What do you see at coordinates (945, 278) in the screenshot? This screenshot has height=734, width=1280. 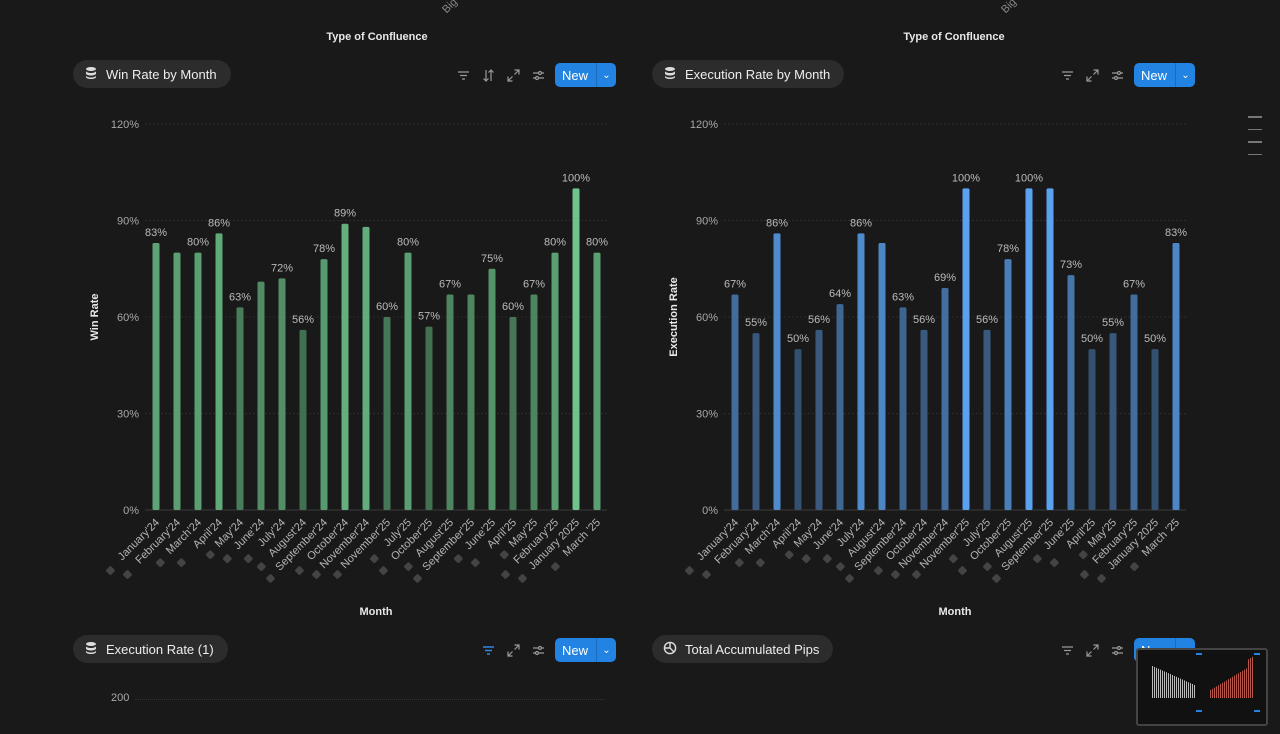 I see `data-label: 69%` at bounding box center [945, 278].